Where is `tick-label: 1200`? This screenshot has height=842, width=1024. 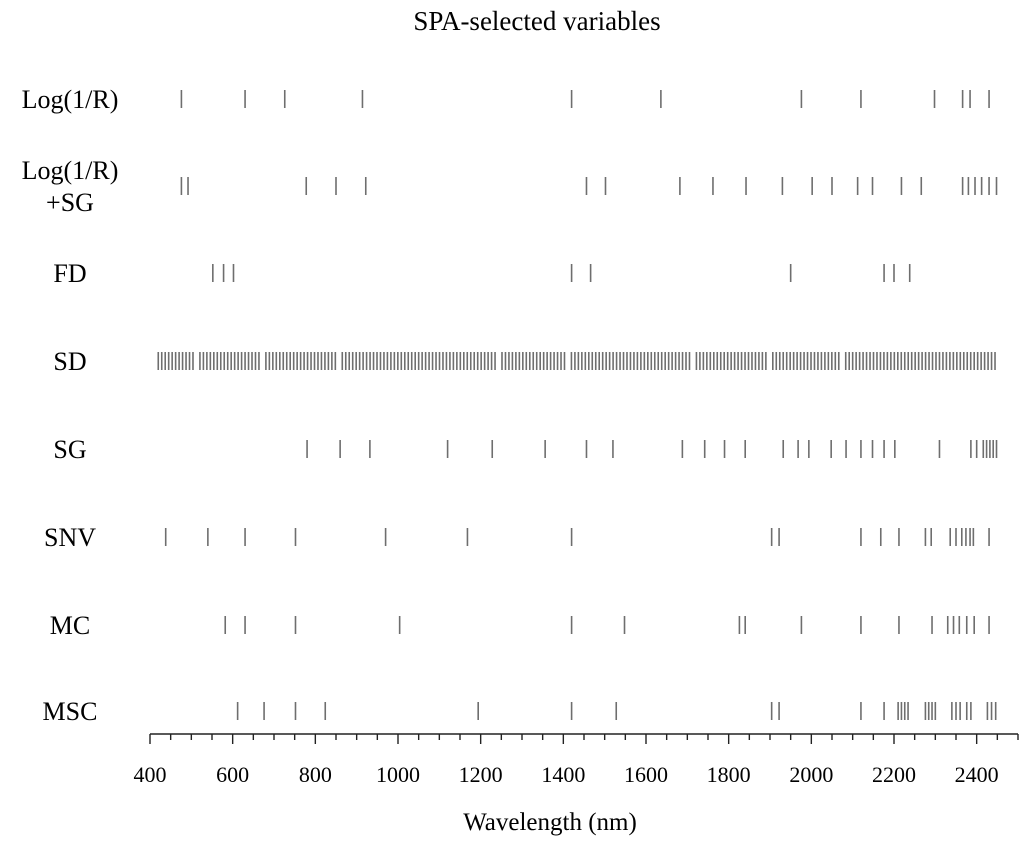 tick-label: 1200 is located at coordinates (481, 774).